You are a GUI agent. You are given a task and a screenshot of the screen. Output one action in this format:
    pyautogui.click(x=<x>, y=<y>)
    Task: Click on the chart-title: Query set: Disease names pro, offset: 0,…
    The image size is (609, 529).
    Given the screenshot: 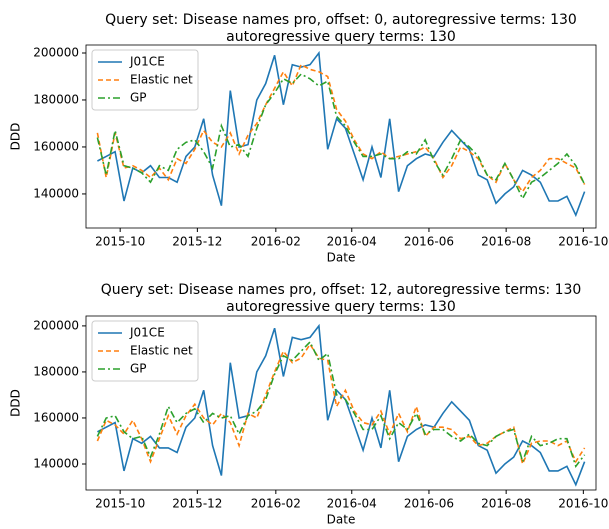 What is the action you would take?
    pyautogui.click(x=341, y=28)
    